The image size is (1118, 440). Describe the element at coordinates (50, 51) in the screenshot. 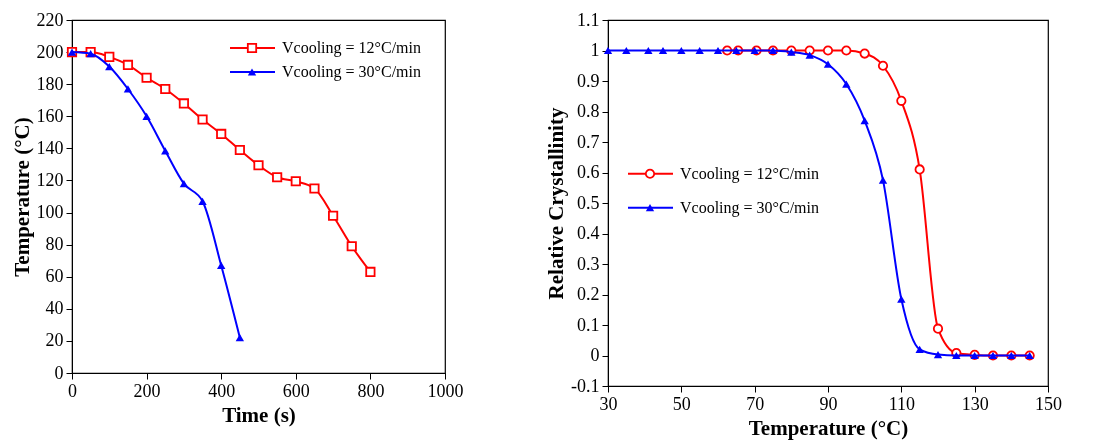

I see `y-tick-label: 200` at that location.